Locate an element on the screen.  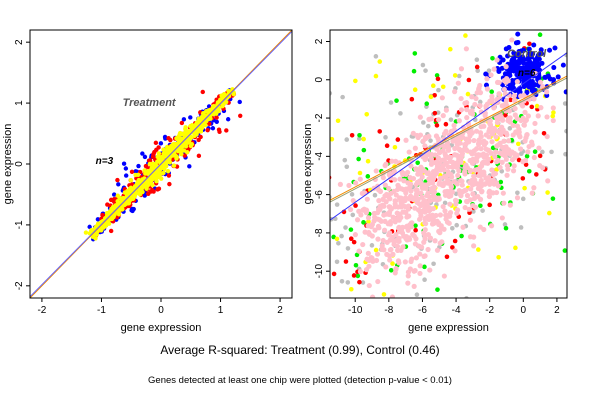
y-tick-label: 1 is located at coordinates (19, 103).